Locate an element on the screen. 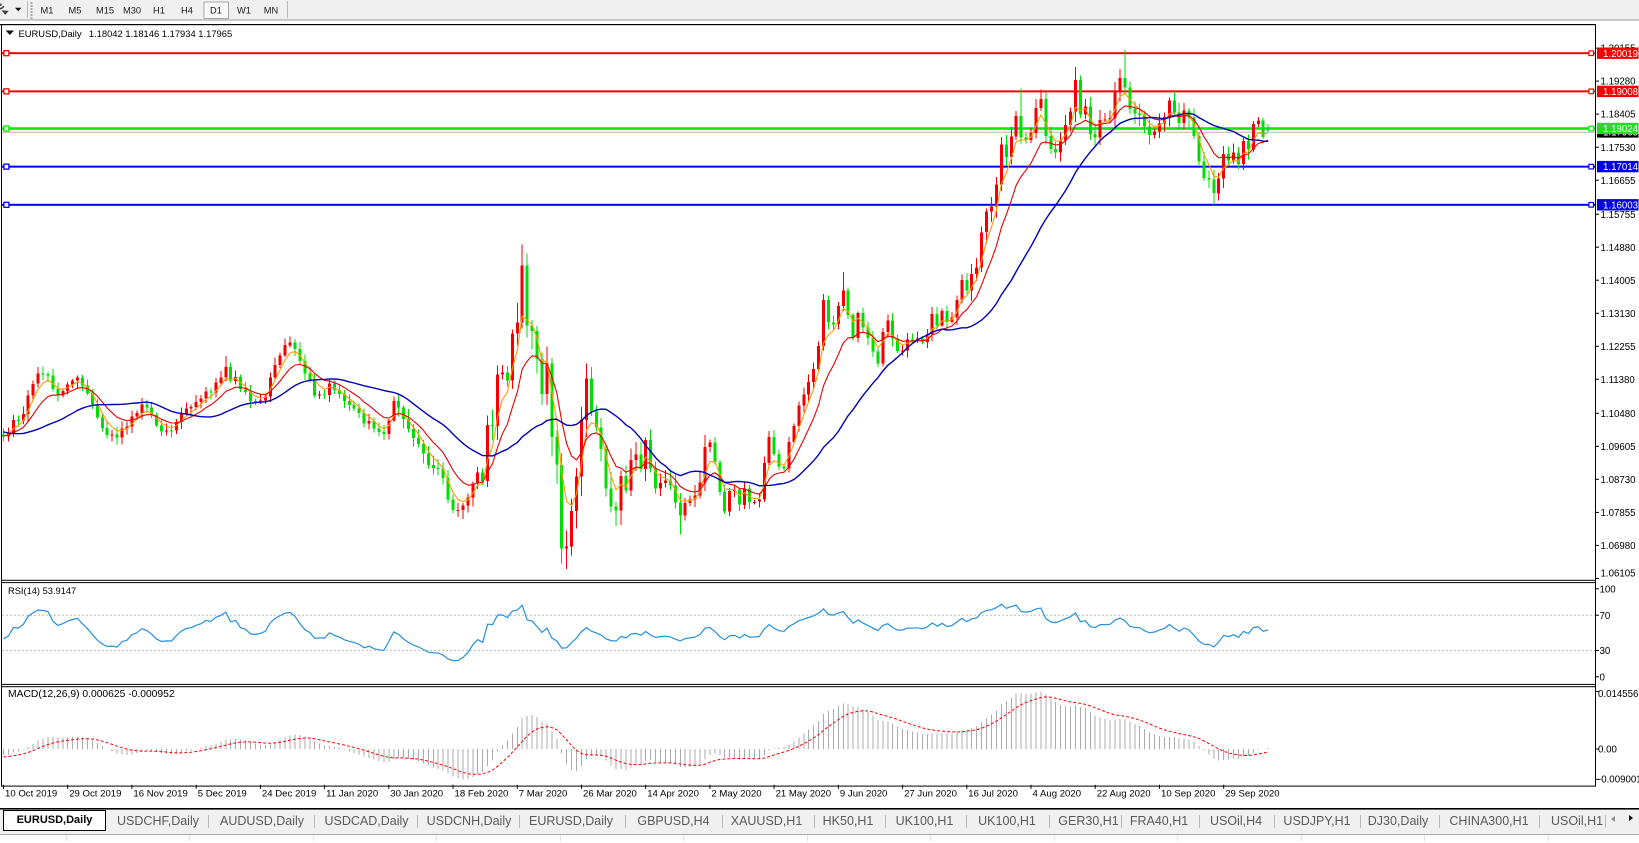 This screenshot has width=1639, height=843. svg-text: M30 is located at coordinates (132, 11).